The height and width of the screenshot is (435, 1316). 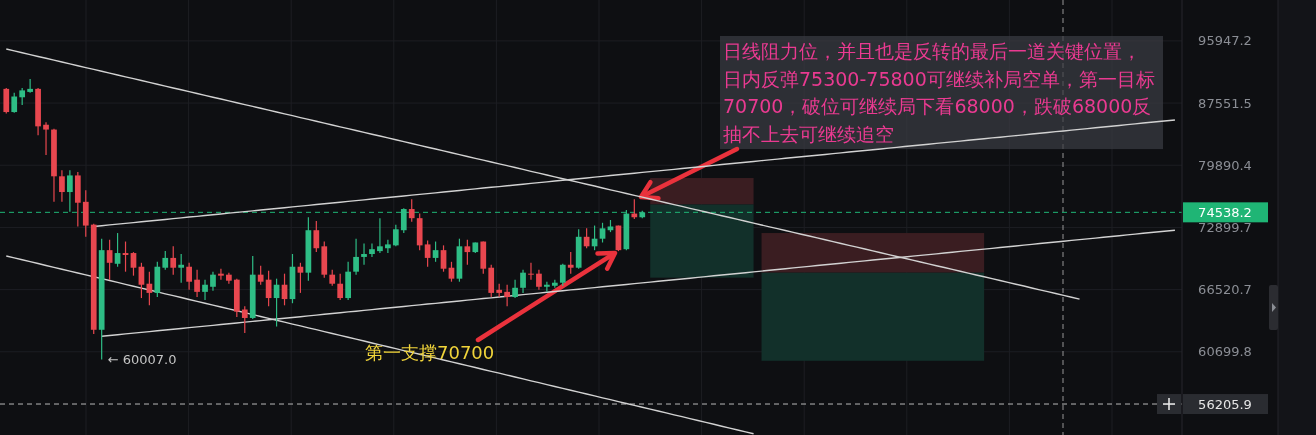 What do you see at coordinates (1225, 212) in the screenshot?
I see `ref-line-label: 74538.2` at bounding box center [1225, 212].